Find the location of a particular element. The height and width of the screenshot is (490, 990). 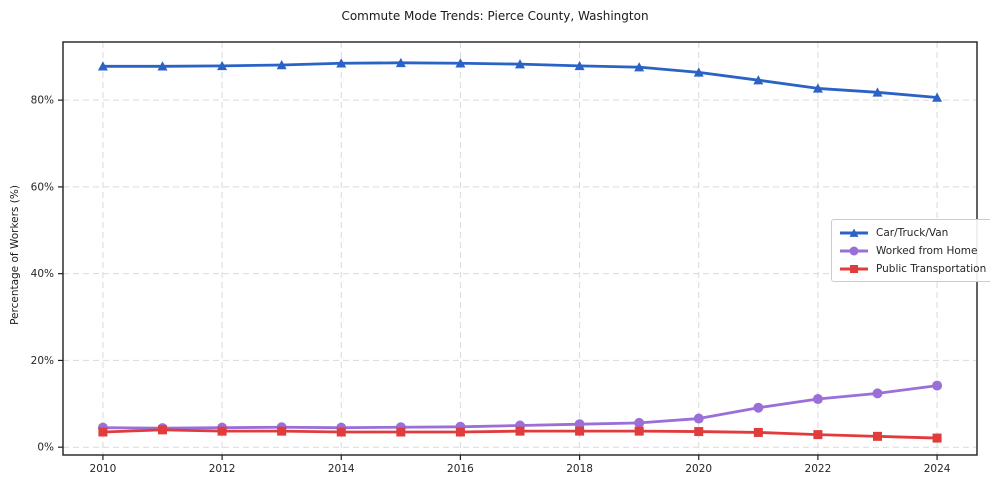

x-tick-label: 2010 is located at coordinates (103, 469).